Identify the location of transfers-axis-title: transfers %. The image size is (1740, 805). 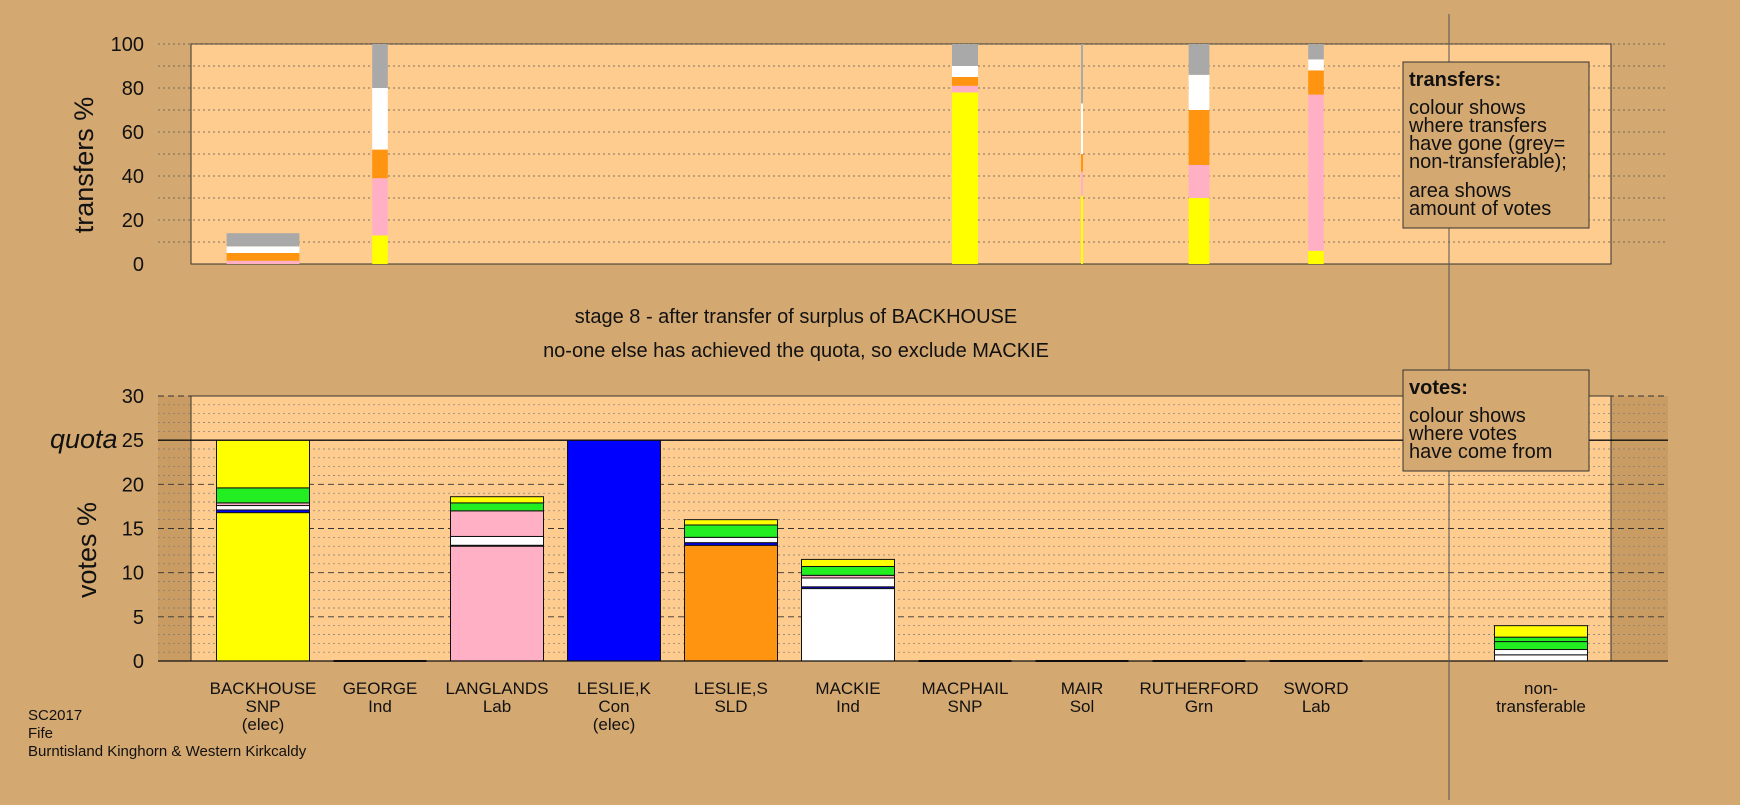
(84, 165).